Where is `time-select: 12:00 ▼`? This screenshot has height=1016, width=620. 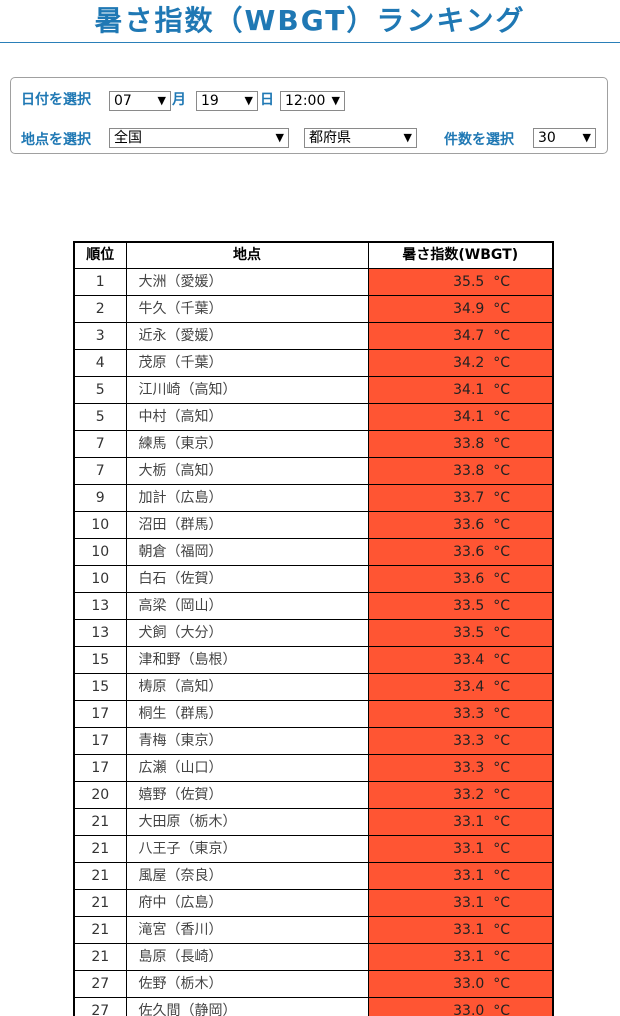 time-select: 12:00 ▼ is located at coordinates (312, 101).